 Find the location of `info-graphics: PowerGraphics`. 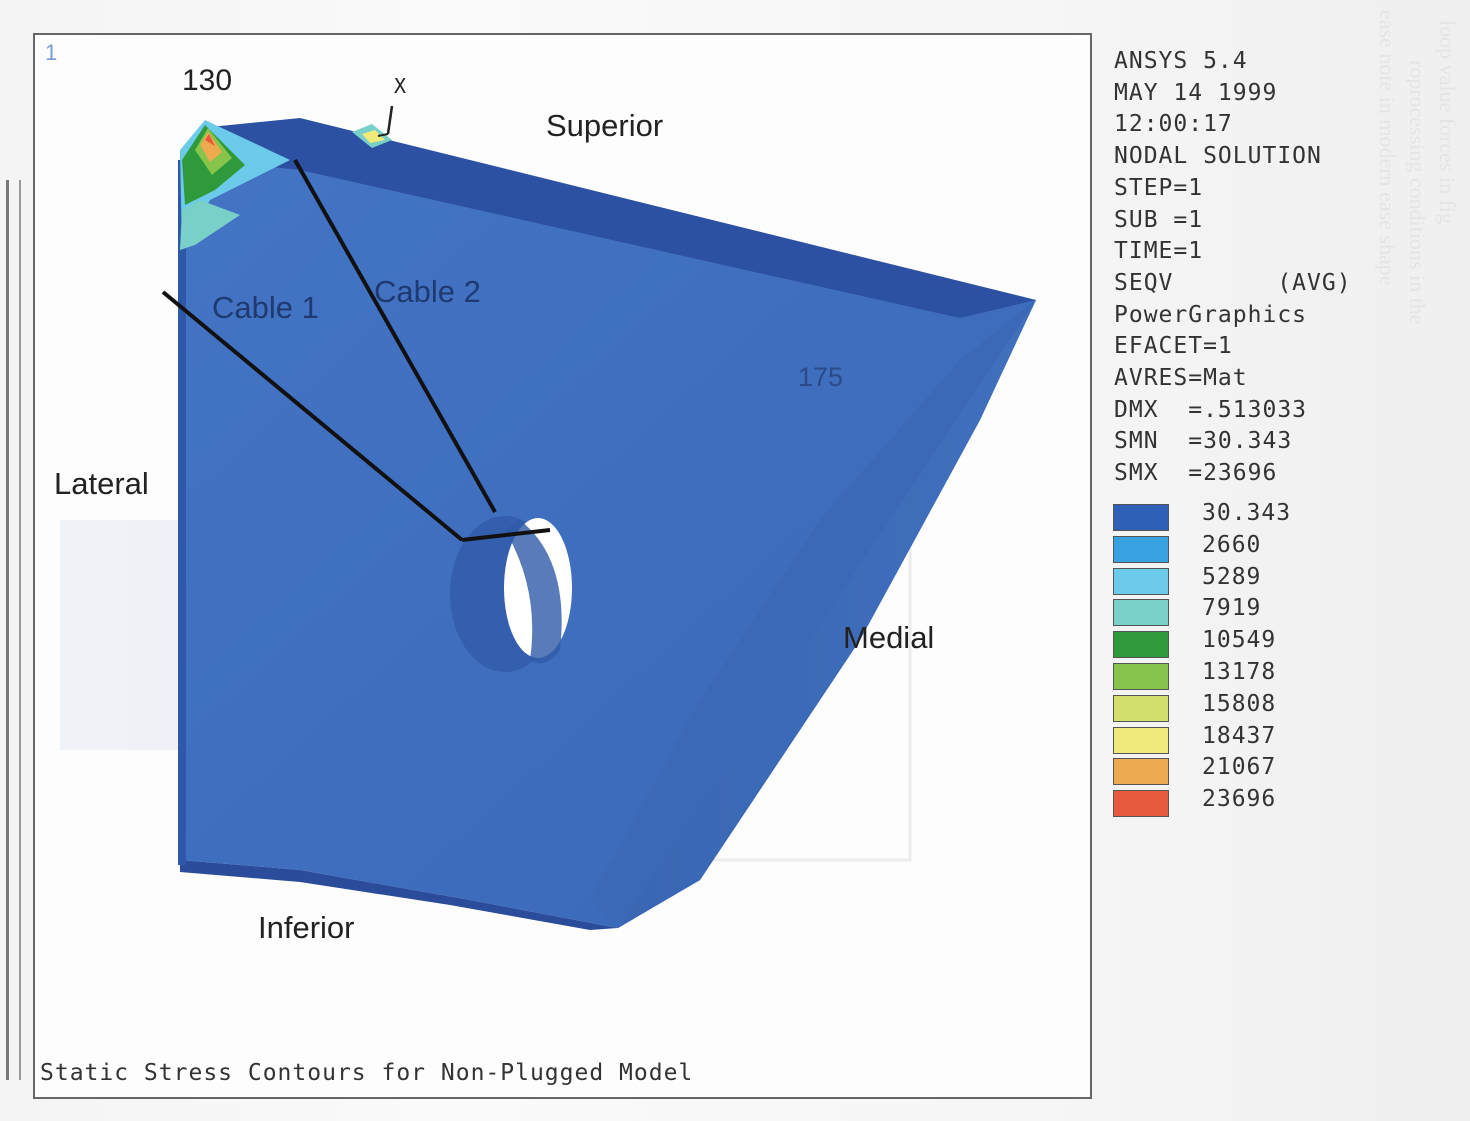

info-graphics: PowerGraphics is located at coordinates (1211, 314).